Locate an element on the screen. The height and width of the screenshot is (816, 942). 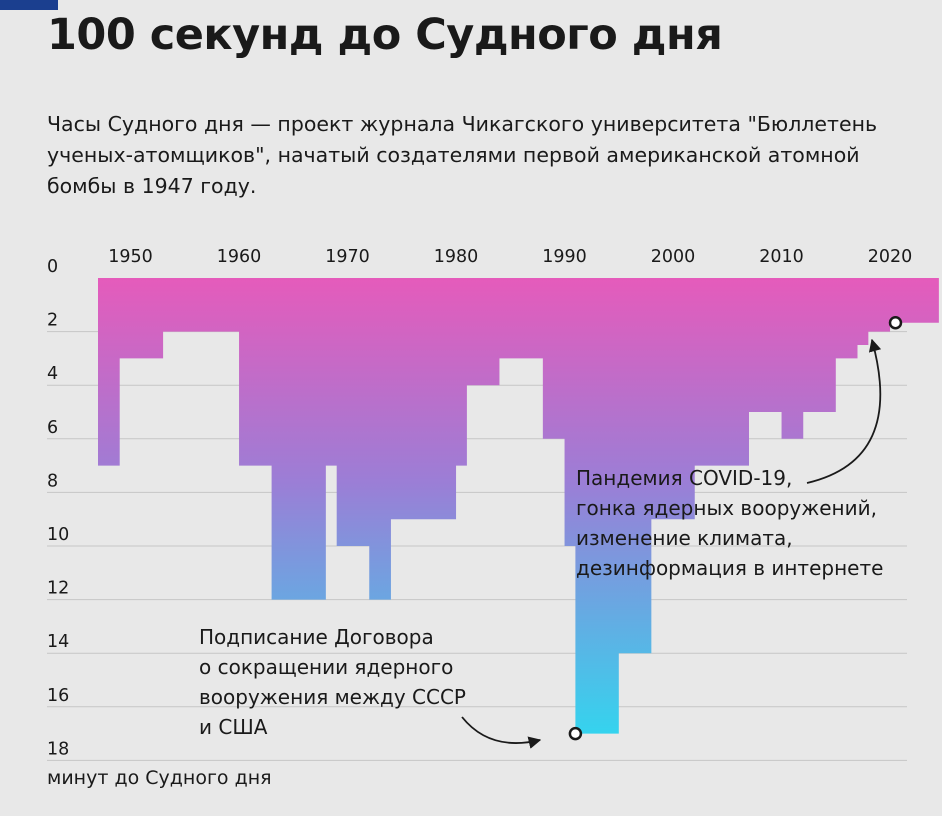
annotation-text-line: о сокращении ядерного is located at coordinates (326, 667).